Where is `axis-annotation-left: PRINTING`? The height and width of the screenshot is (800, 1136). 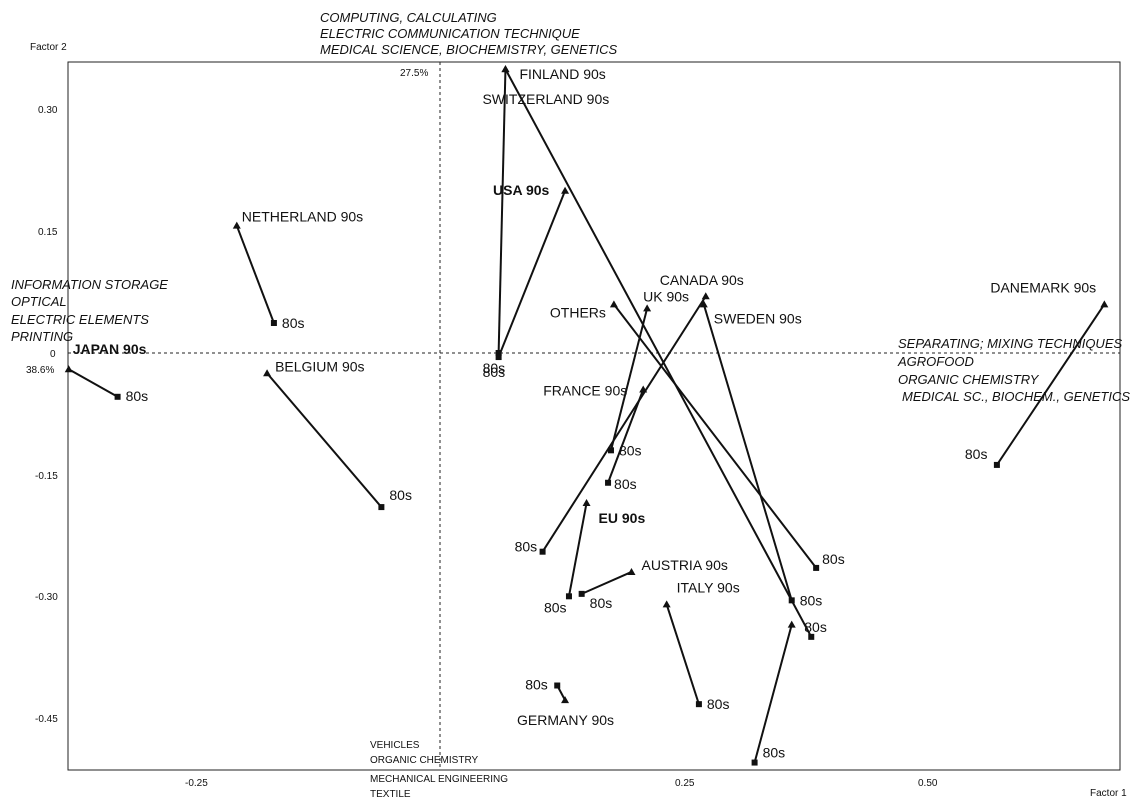
axis-annotation-left: PRINTING is located at coordinates (42, 336).